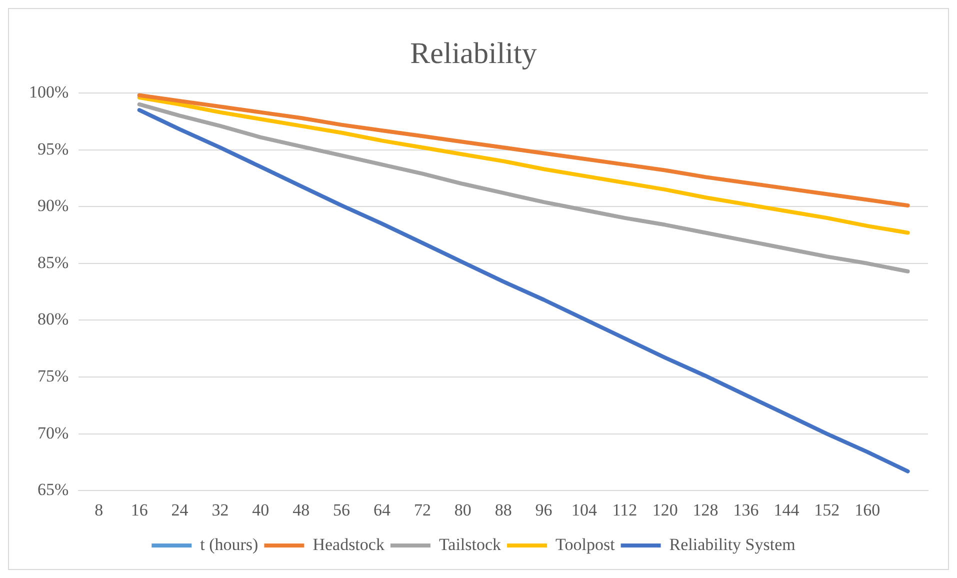 The image size is (957, 578). Describe the element at coordinates (53, 206) in the screenshot. I see `y-tick-label: 90%` at that location.